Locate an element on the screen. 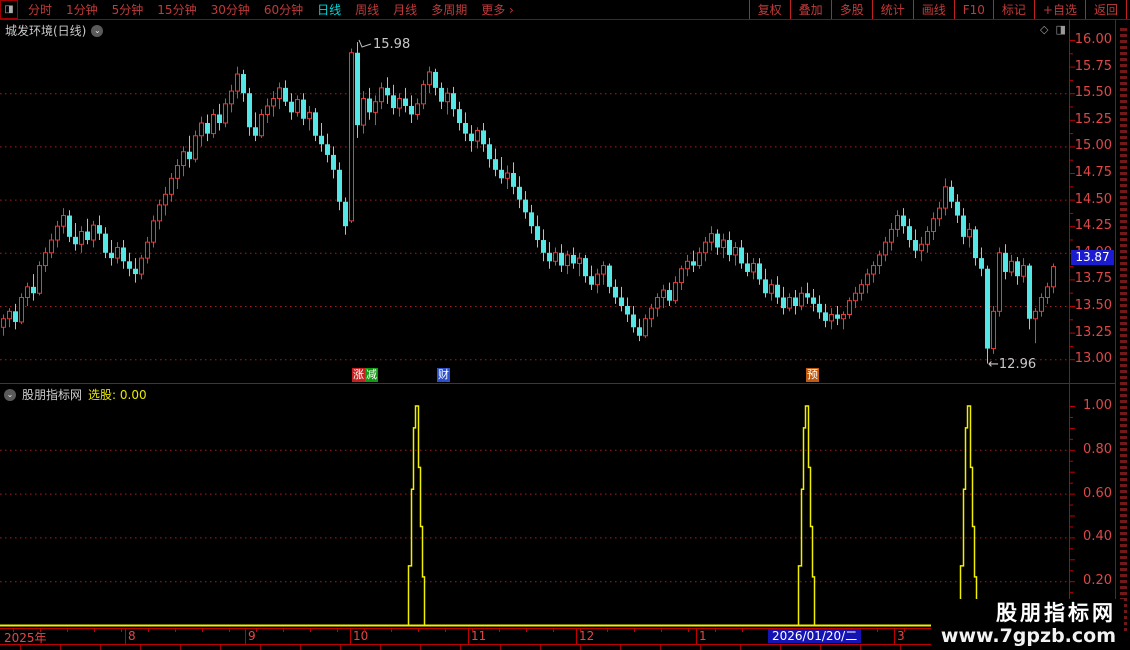 Image resolution: width=1130 pixels, height=650 pixels. year-label: 2025年 is located at coordinates (25, 638).